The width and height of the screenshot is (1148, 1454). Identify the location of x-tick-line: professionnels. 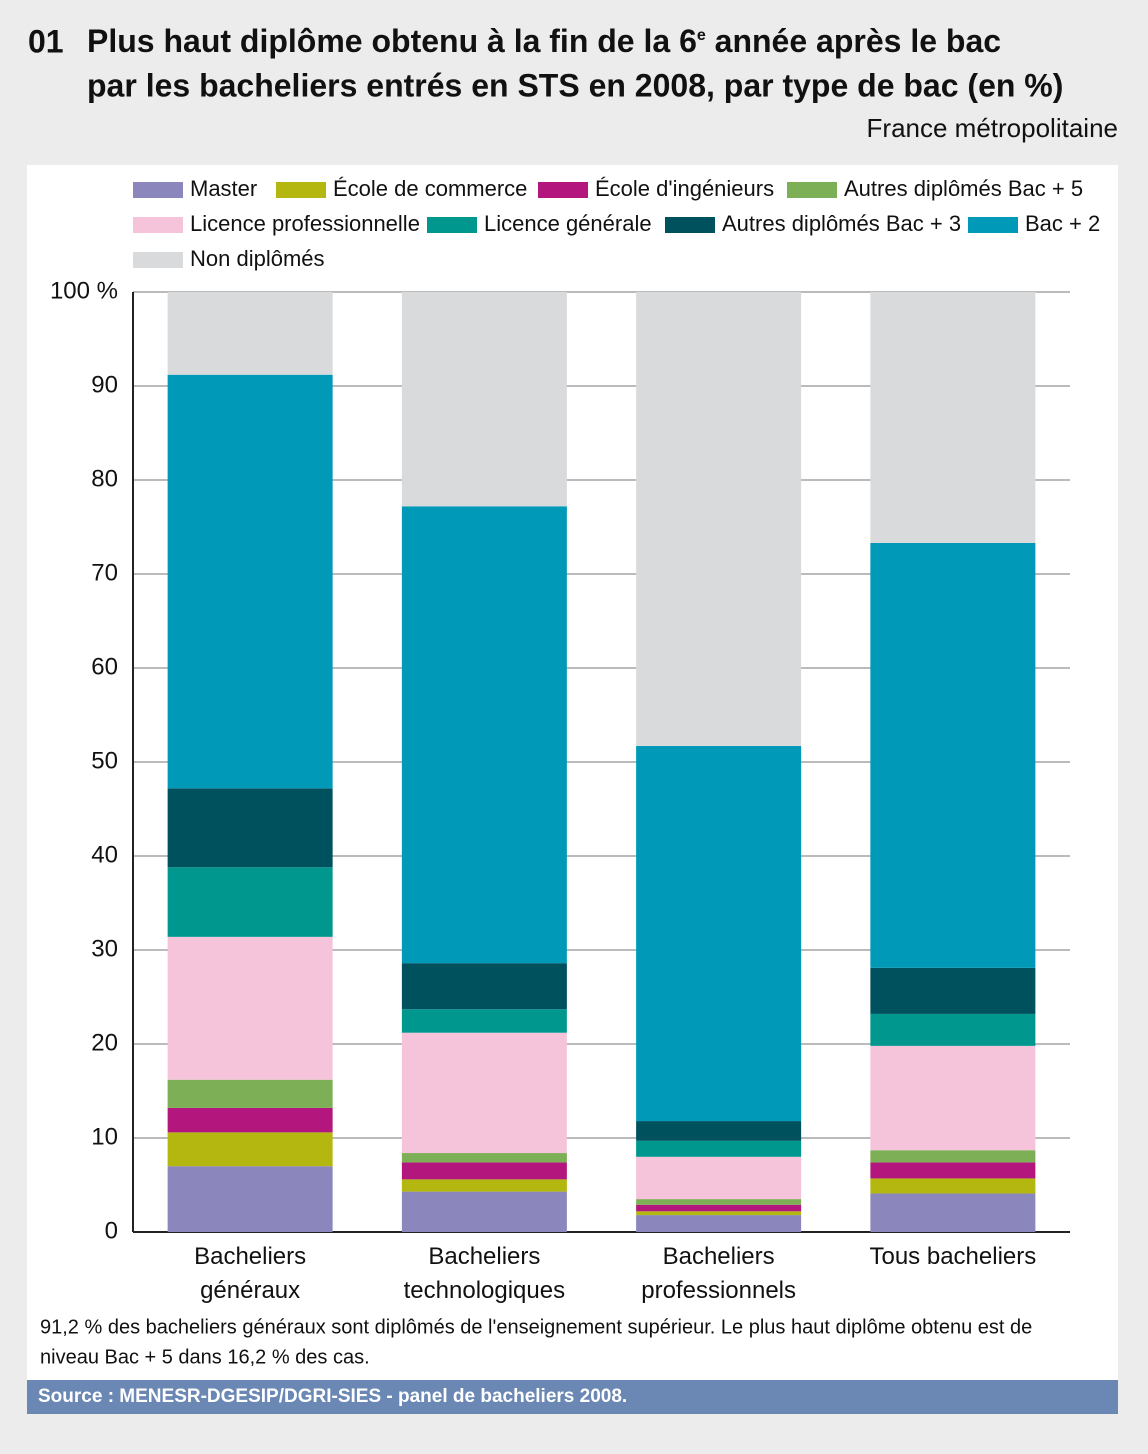
(718, 1290).